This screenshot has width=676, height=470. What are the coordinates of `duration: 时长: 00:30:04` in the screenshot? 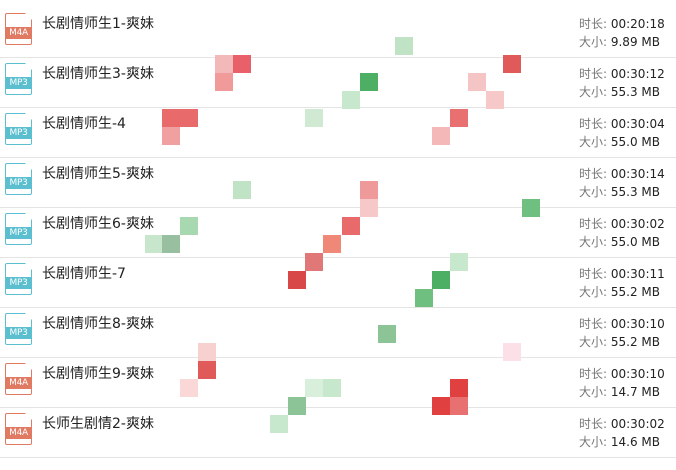 It's located at (622, 124).